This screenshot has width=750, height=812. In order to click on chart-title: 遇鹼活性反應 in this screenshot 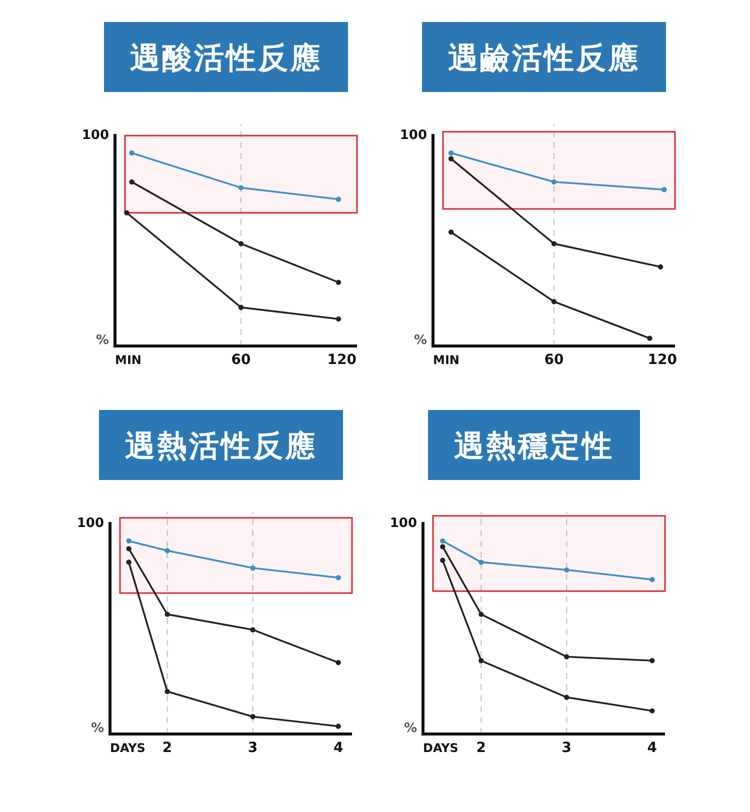, I will do `click(544, 58)`.